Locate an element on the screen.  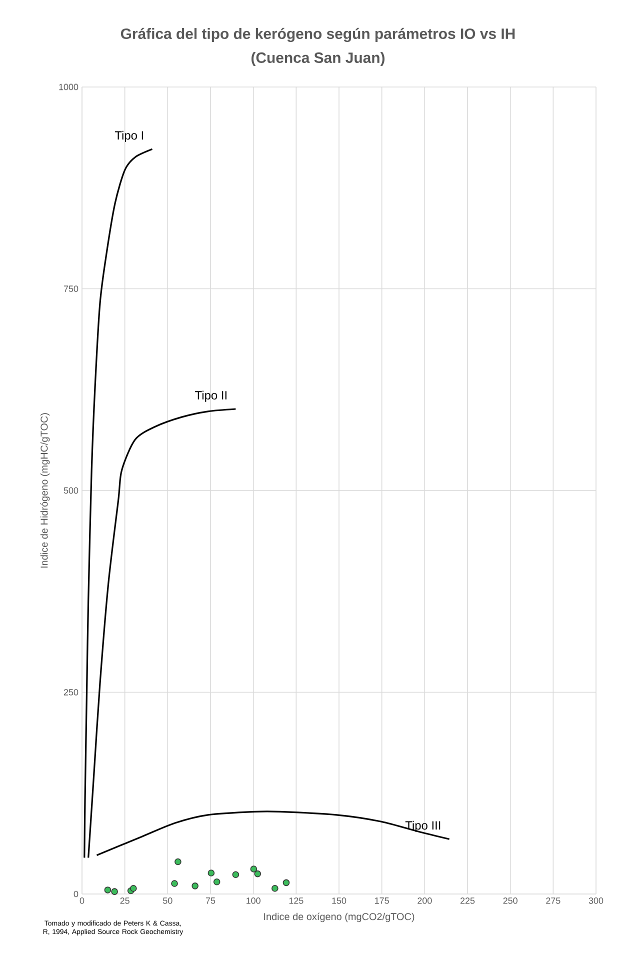
x-tick-label: 225 is located at coordinates (467, 901).